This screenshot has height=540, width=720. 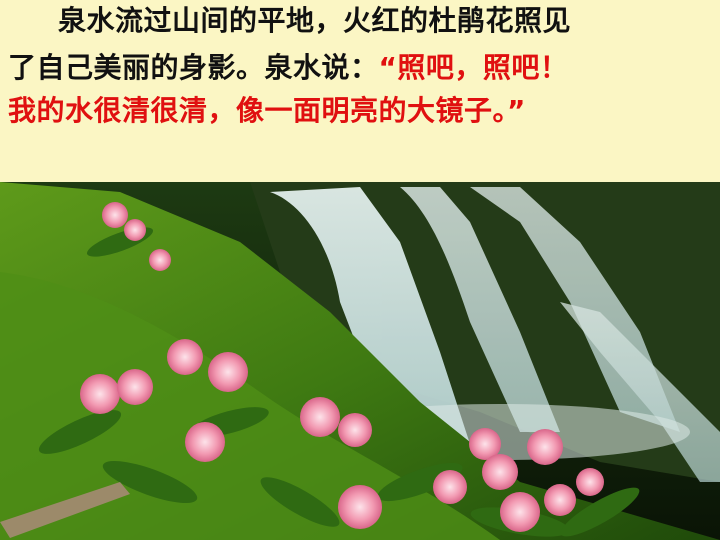 I want to click on paragraph-line-2: 了自己美丽的身影。泉水说：“照吧，照吧！, so click(x=288, y=68).